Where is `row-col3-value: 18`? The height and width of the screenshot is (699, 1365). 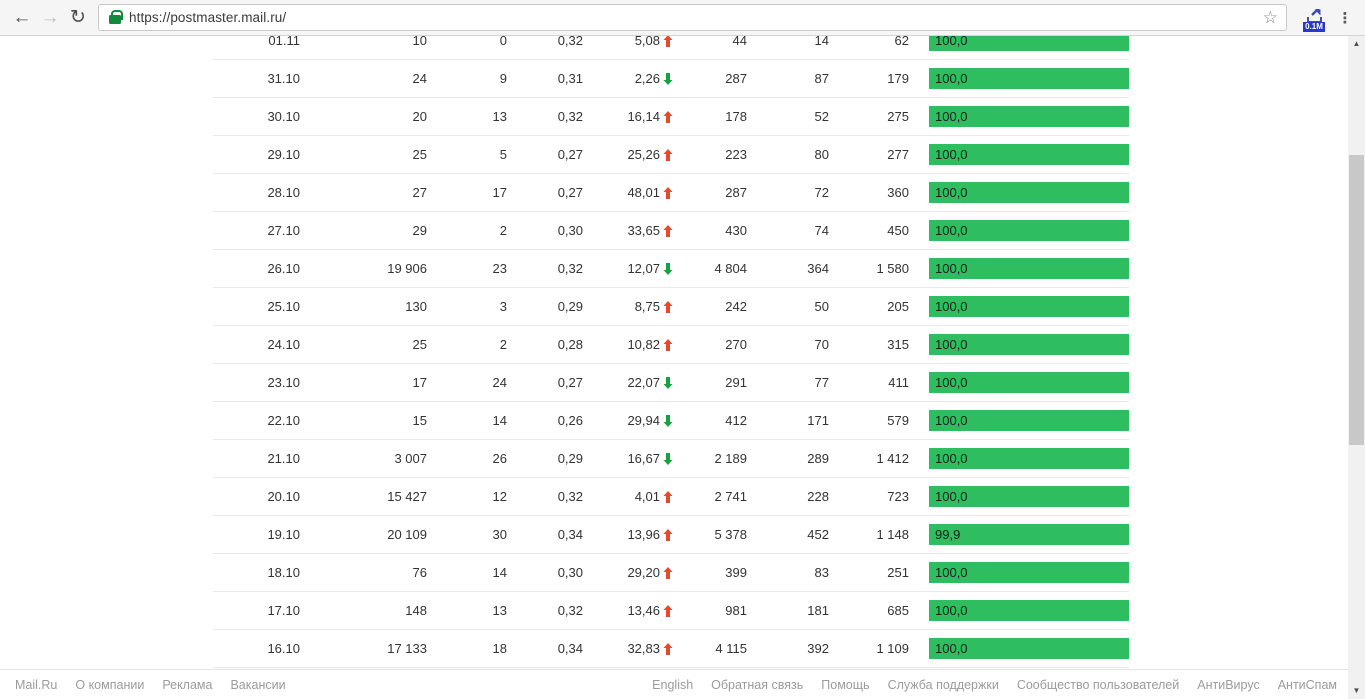
row-col3-value: 18 is located at coordinates (499, 648).